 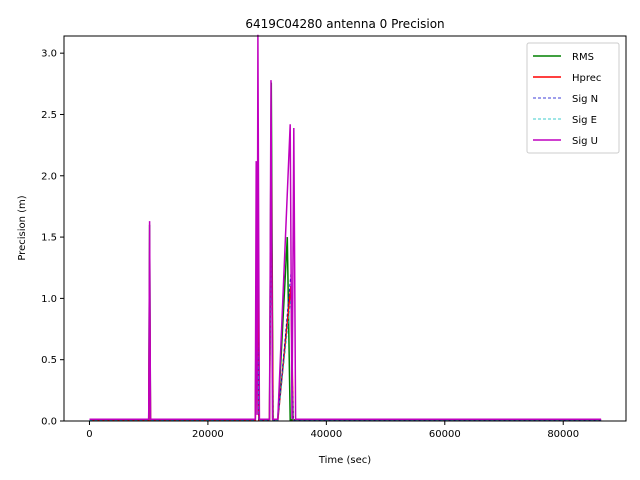 I want to click on y-tick-label: 2.0, so click(x=49, y=176).